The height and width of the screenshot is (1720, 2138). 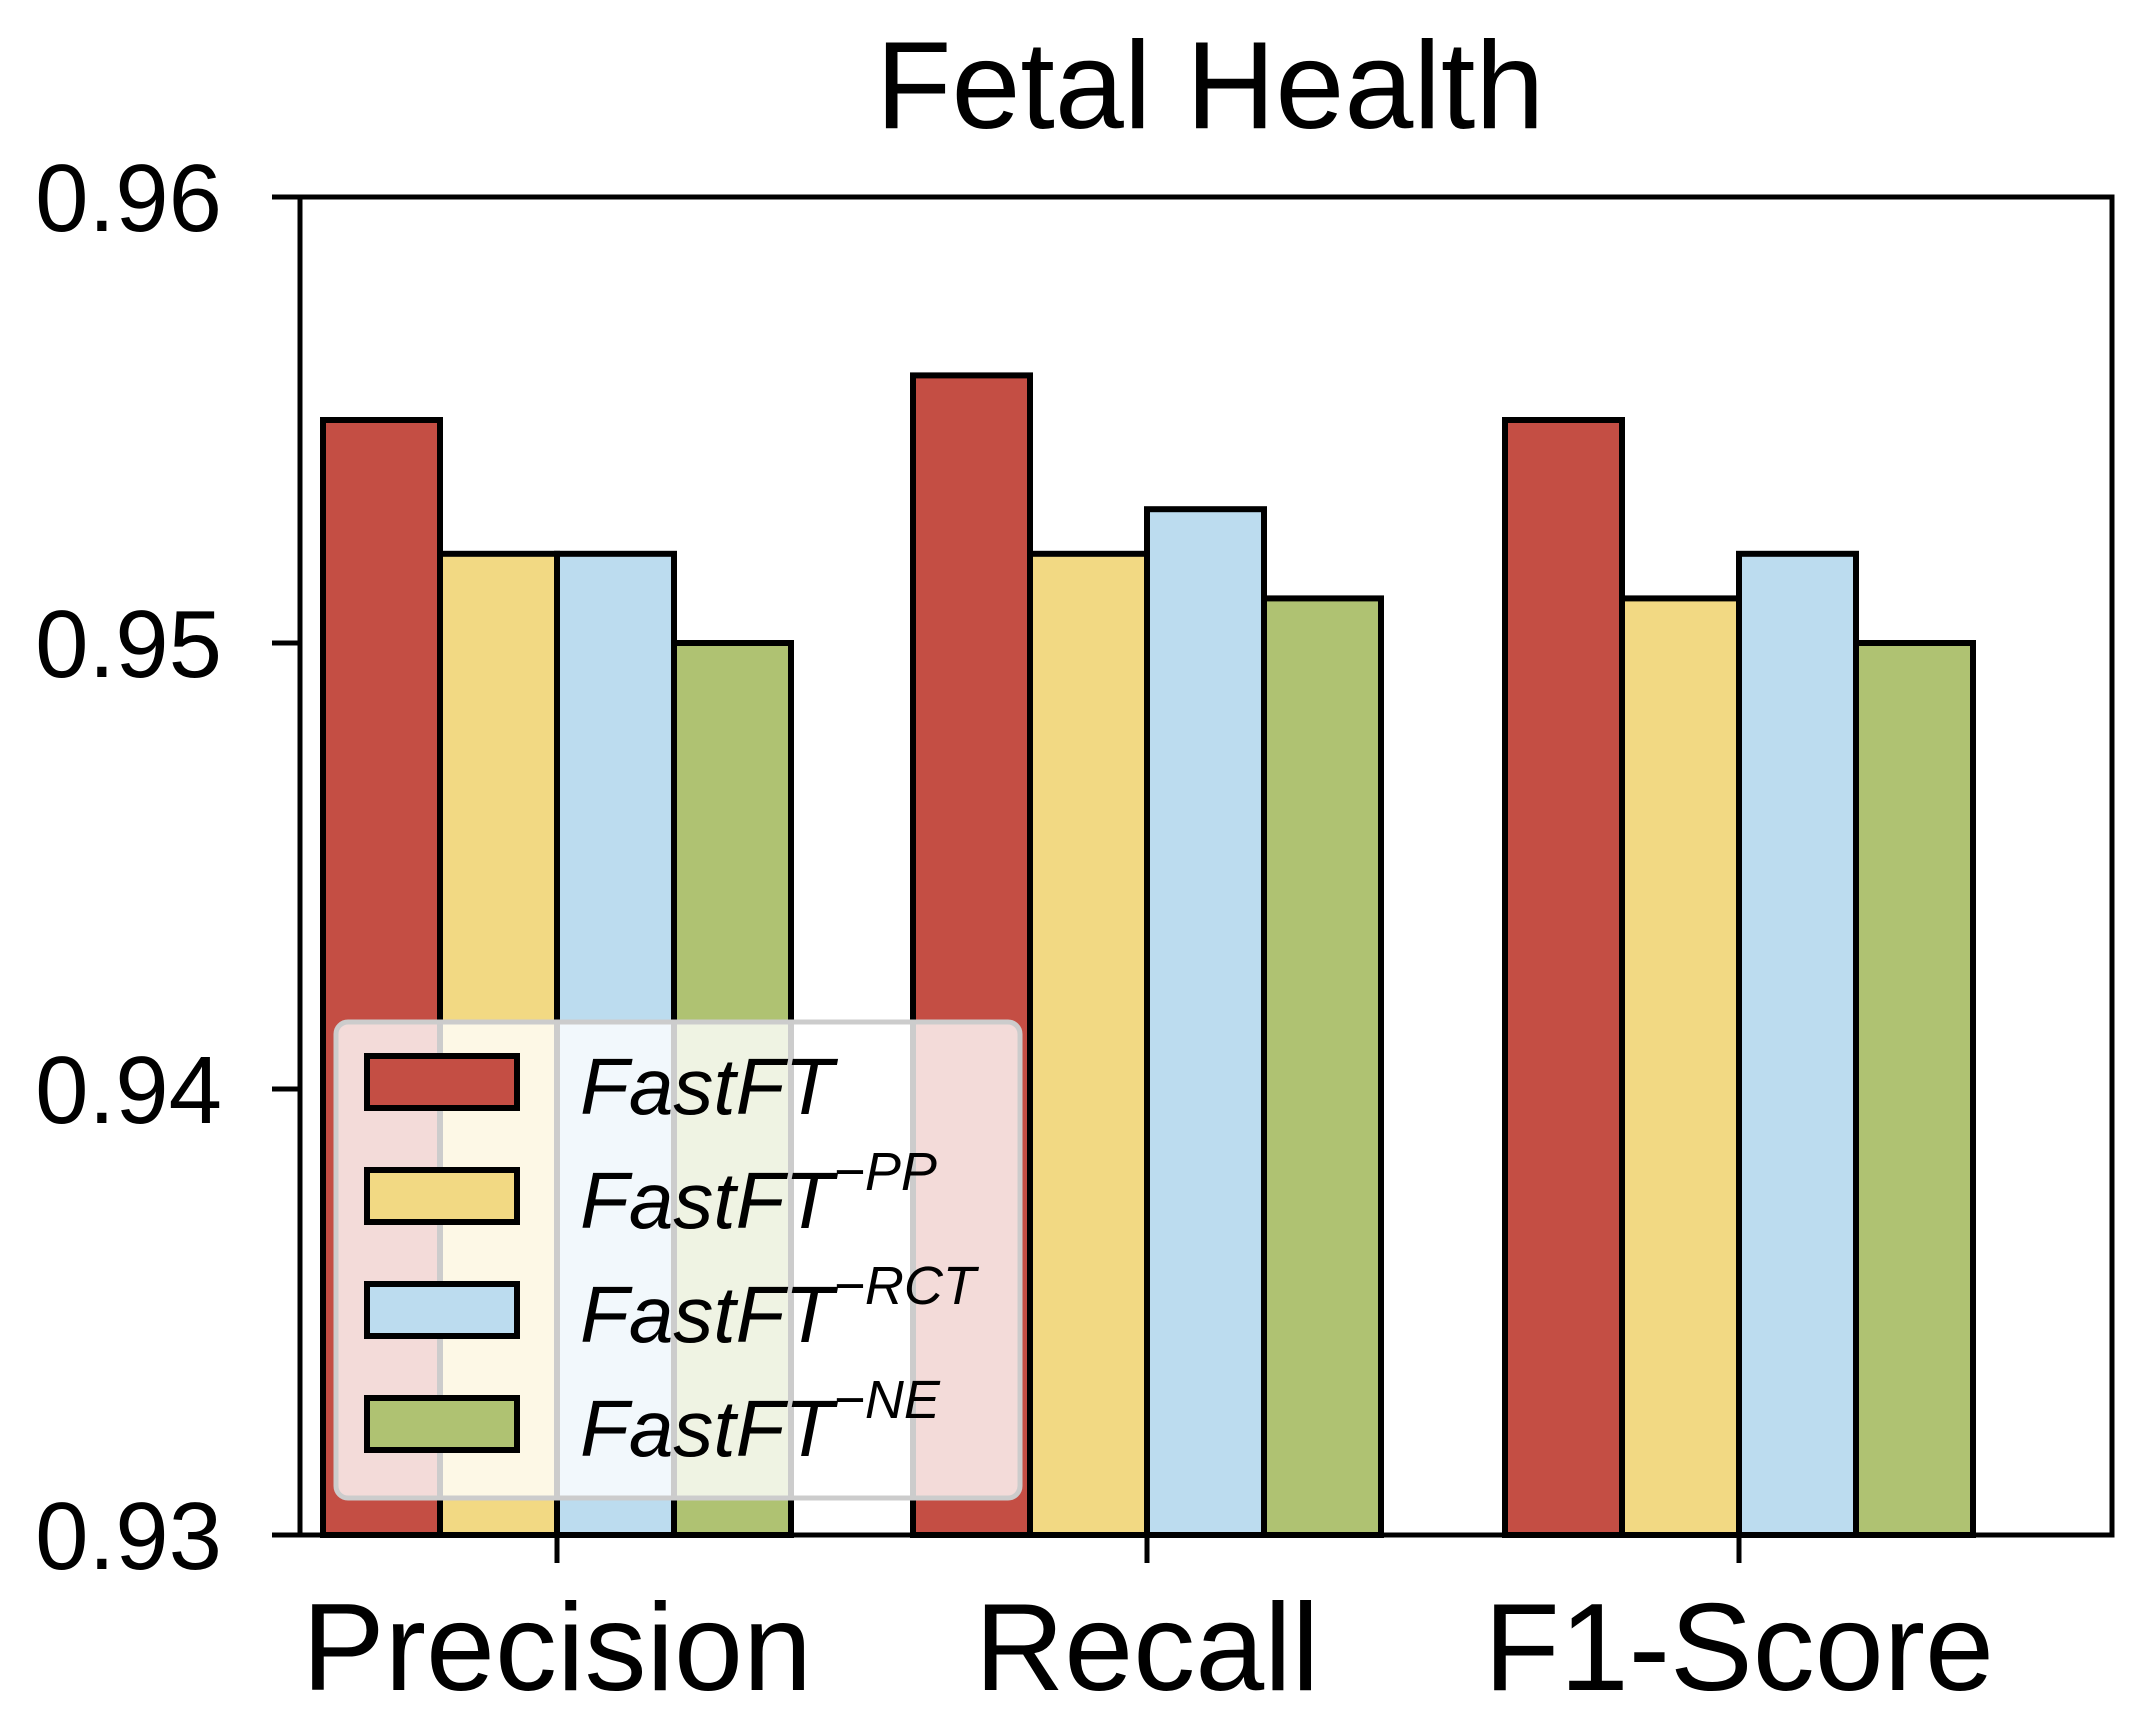 I want to click on x-tick-label: Precision, so click(x=557, y=1648).